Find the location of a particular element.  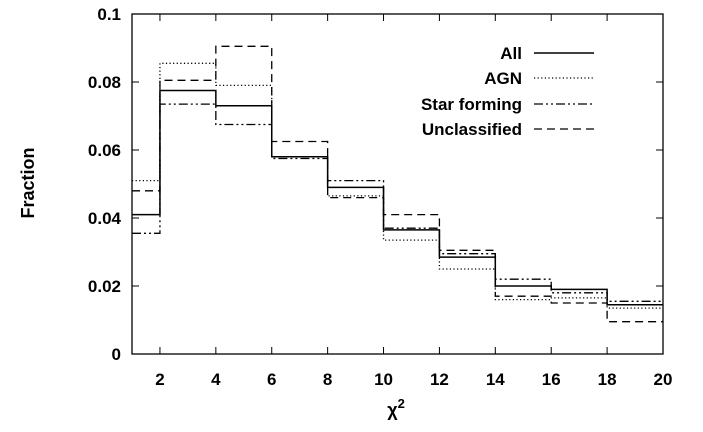

legend-label-agn: AGN is located at coordinates (503, 78).